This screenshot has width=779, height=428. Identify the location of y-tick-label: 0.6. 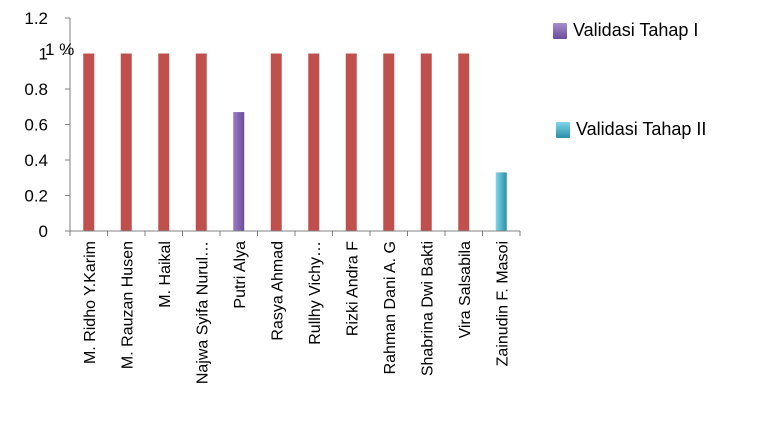
(36, 125).